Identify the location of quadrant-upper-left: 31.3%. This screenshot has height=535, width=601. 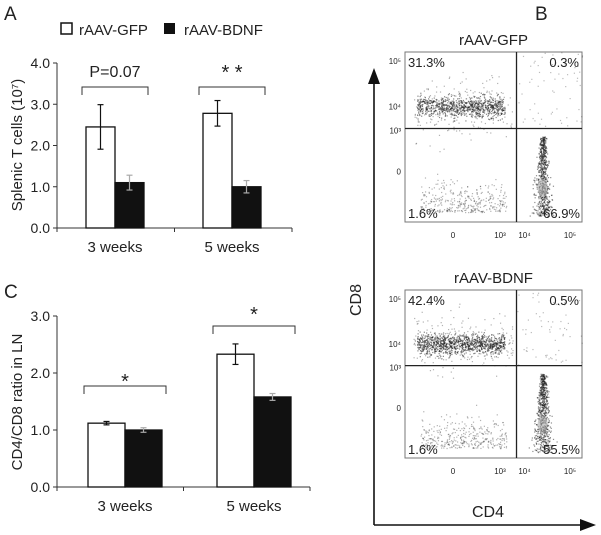
(426, 62).